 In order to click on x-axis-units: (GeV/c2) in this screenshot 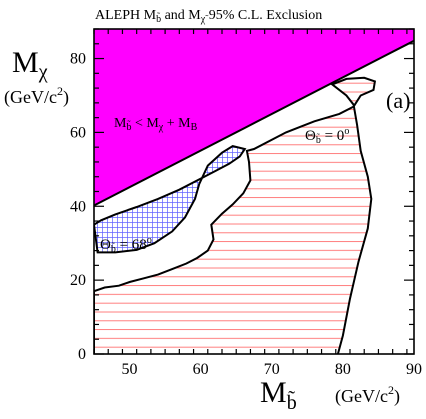, I will do `click(367, 395)`.